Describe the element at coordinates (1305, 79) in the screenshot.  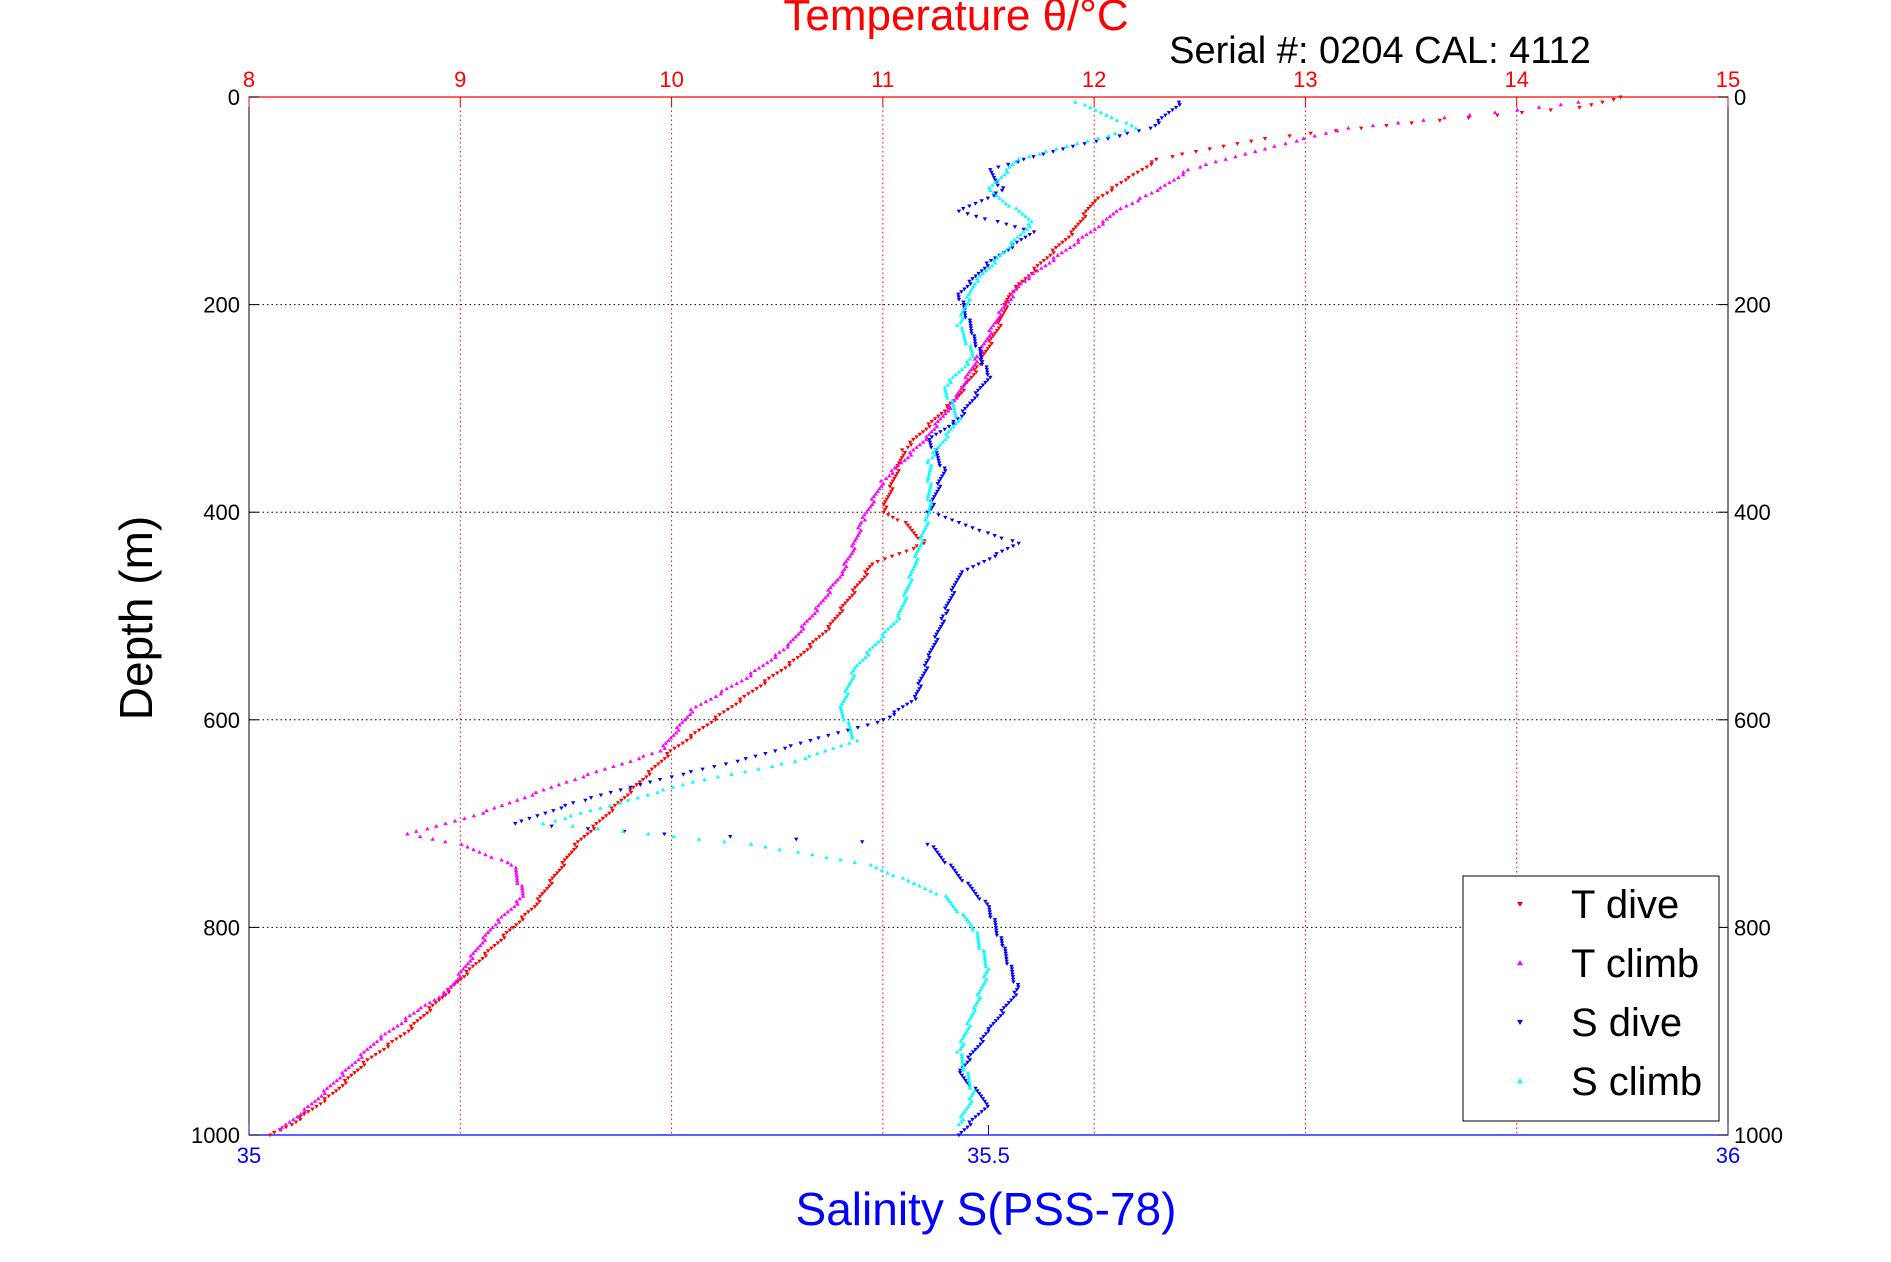
I see `temperature-tick-label: 13` at that location.